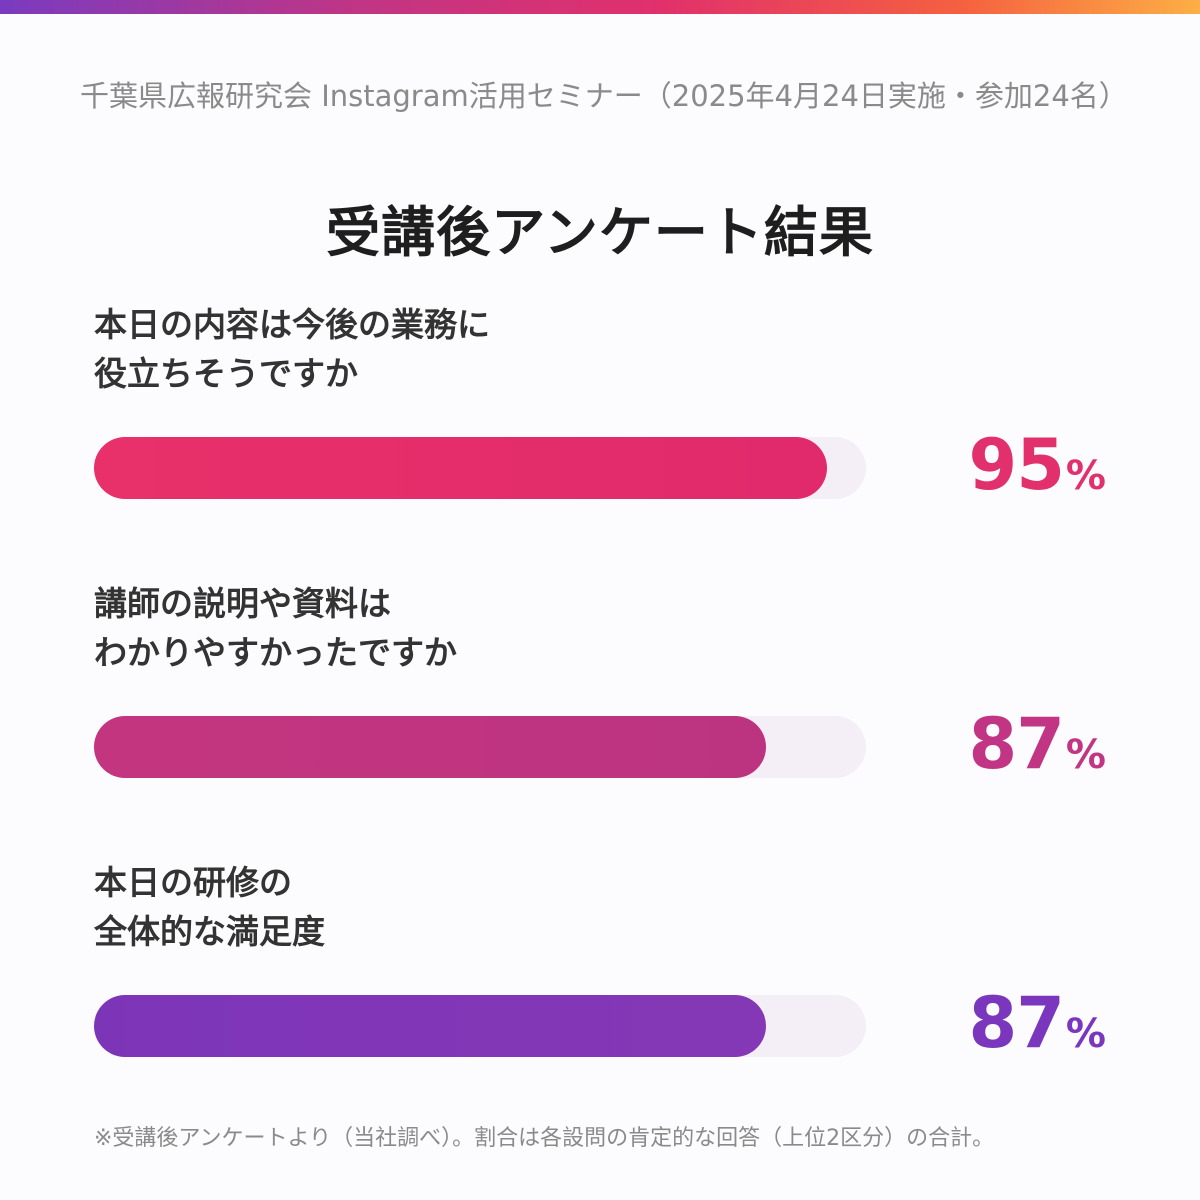 The image size is (1200, 1200). Describe the element at coordinates (275, 652) in the screenshot. I see `question-2-line-2: わかりやすかったですか` at that location.